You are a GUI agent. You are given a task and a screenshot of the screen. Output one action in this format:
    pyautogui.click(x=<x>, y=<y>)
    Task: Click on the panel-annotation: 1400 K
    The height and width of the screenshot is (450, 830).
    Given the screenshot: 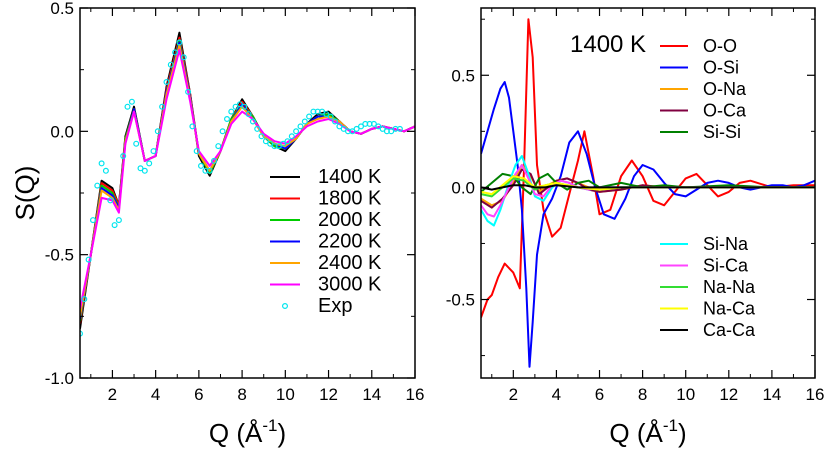 What is the action you would take?
    pyautogui.click(x=608, y=44)
    